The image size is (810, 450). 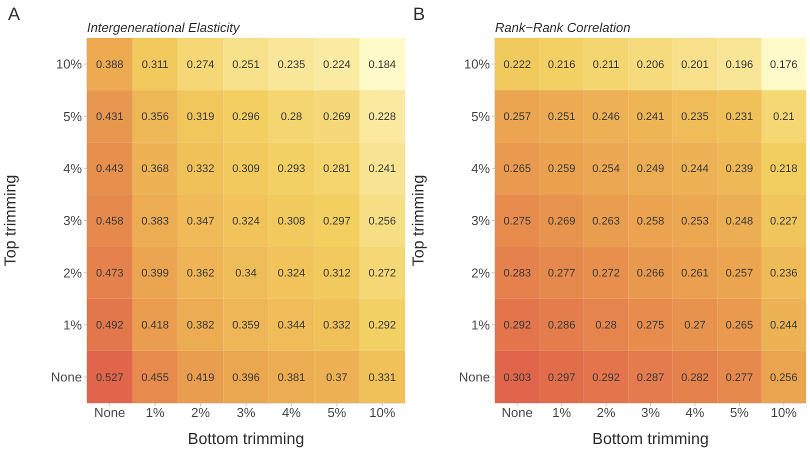 What do you see at coordinates (246, 326) in the screenshot?
I see `data-label: 0.359` at bounding box center [246, 326].